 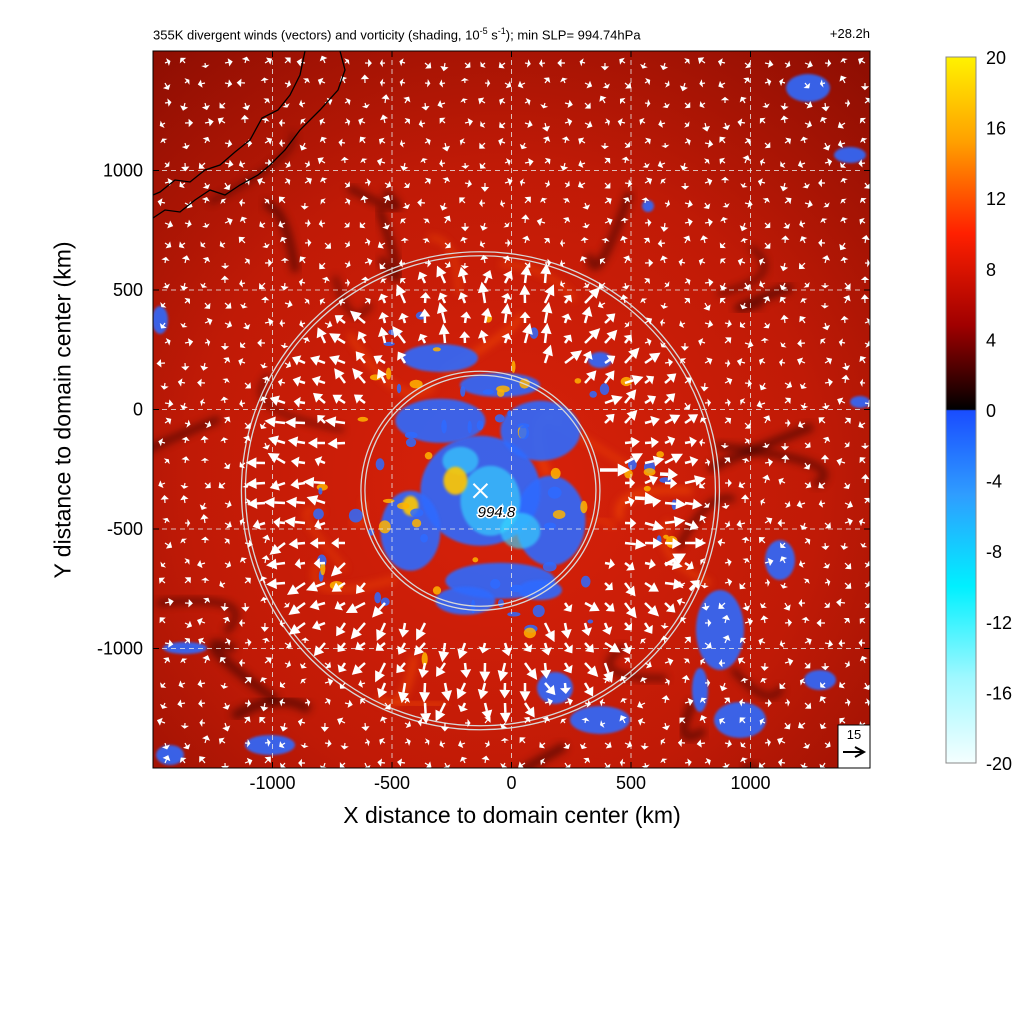 I want to click on y-tick-label: 0, so click(x=138, y=410).